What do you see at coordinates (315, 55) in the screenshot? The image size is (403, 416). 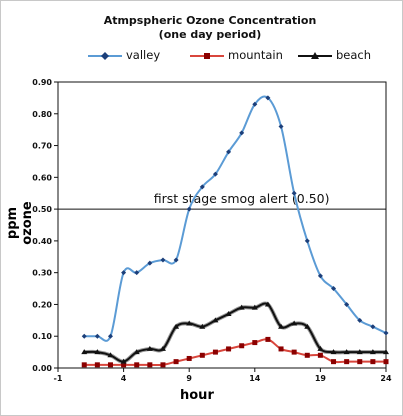 I see `legend-swatch-beach` at bounding box center [315, 55].